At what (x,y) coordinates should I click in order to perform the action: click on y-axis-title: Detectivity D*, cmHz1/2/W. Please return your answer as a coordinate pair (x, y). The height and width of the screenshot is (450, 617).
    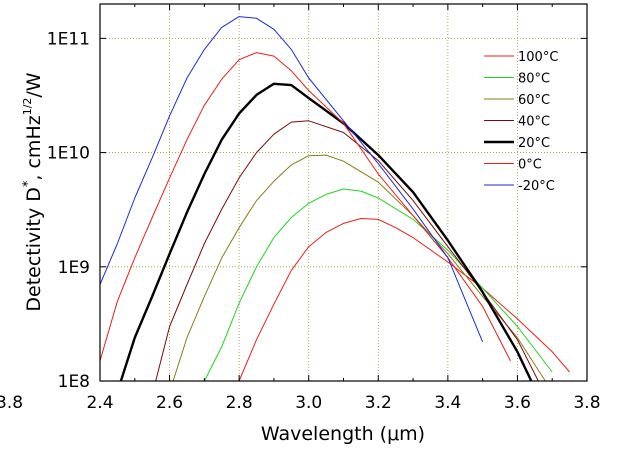
    Looking at the image, I should click on (33, 191).